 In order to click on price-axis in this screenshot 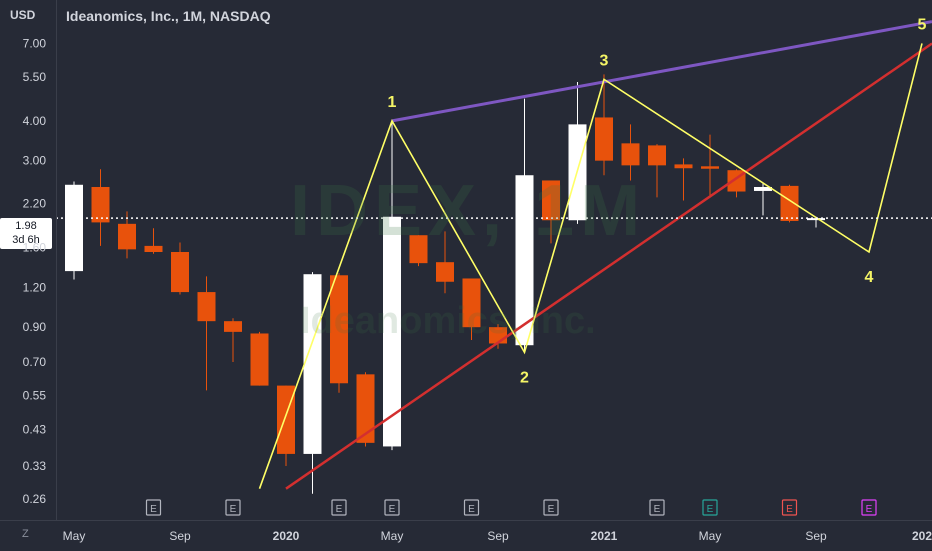, I will do `click(28, 260)`.